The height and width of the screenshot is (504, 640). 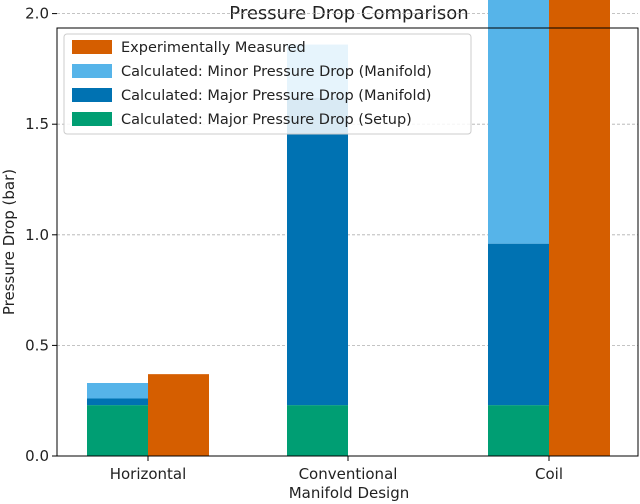 What do you see at coordinates (213, 48) in the screenshot?
I see `legend-label: Experimentally Measured` at bounding box center [213, 48].